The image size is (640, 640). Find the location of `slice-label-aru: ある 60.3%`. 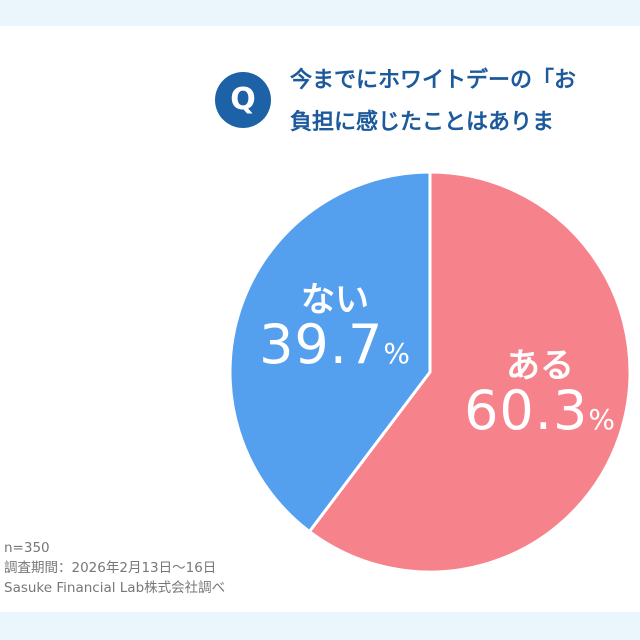

slice-label-aru: ある 60.3% is located at coordinates (540, 390).